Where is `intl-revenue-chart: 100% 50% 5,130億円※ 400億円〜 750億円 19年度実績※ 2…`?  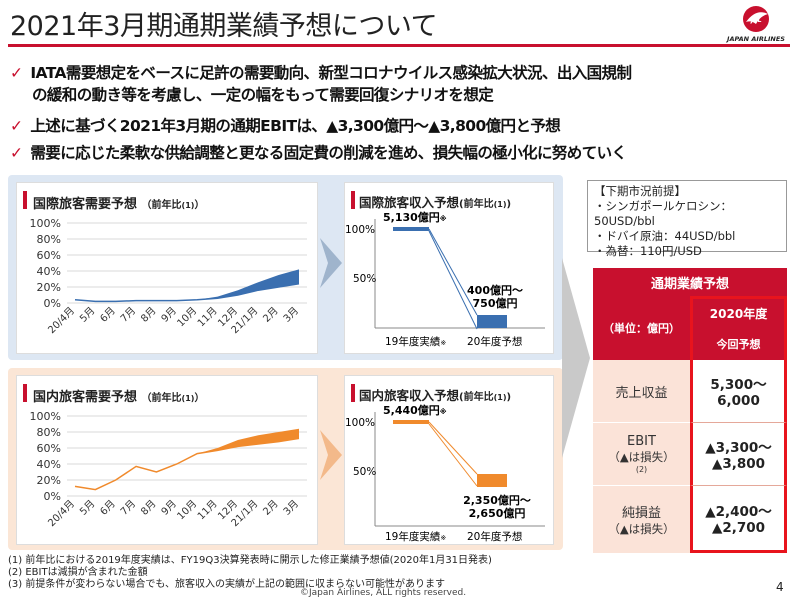
intl-revenue-chart: 100% 50% 5,130億円※ 400億円〜 750億円 19年度実績※ 2… is located at coordinates (445, 279).